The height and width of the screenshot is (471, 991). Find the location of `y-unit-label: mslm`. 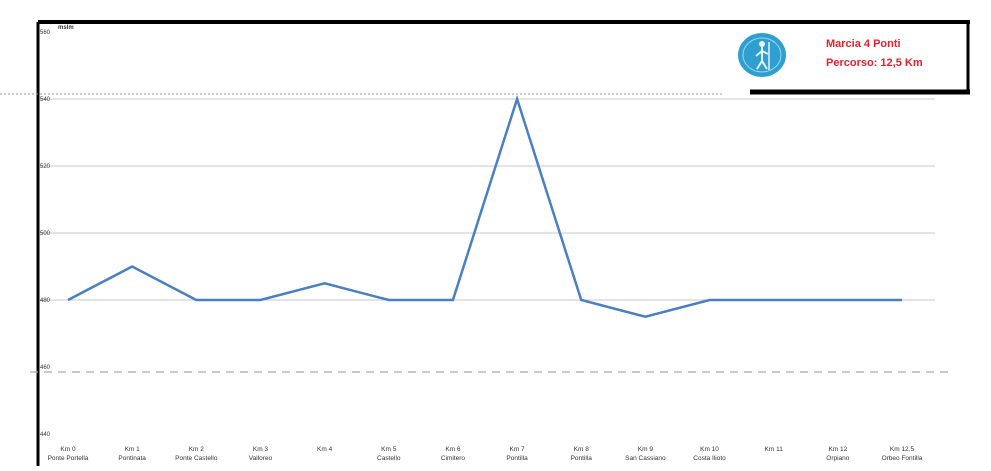

y-unit-label: mslm is located at coordinates (66, 28).